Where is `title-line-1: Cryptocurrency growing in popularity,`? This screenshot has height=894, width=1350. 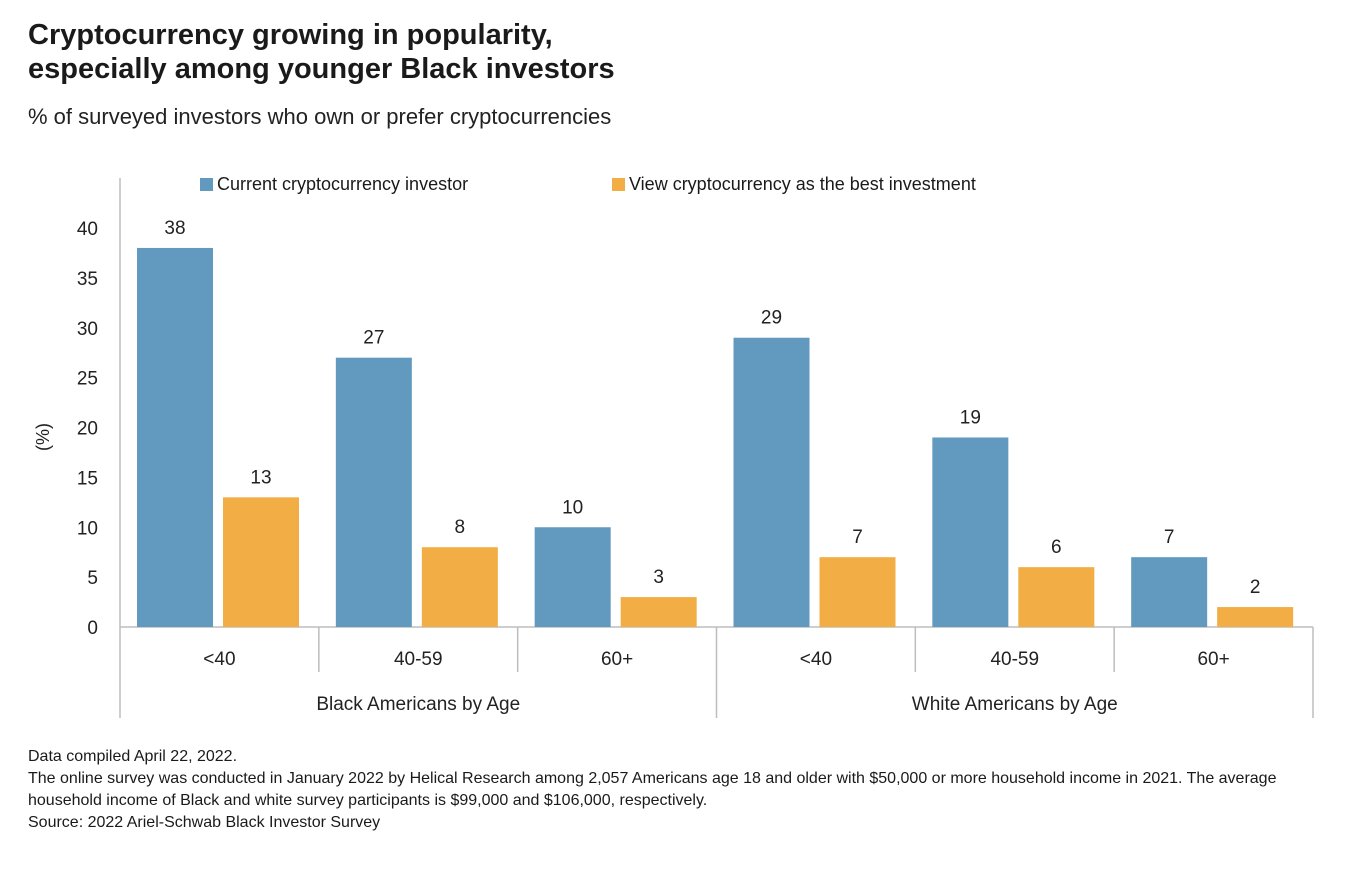
title-line-1: Cryptocurrency growing in popularity, is located at coordinates (290, 35).